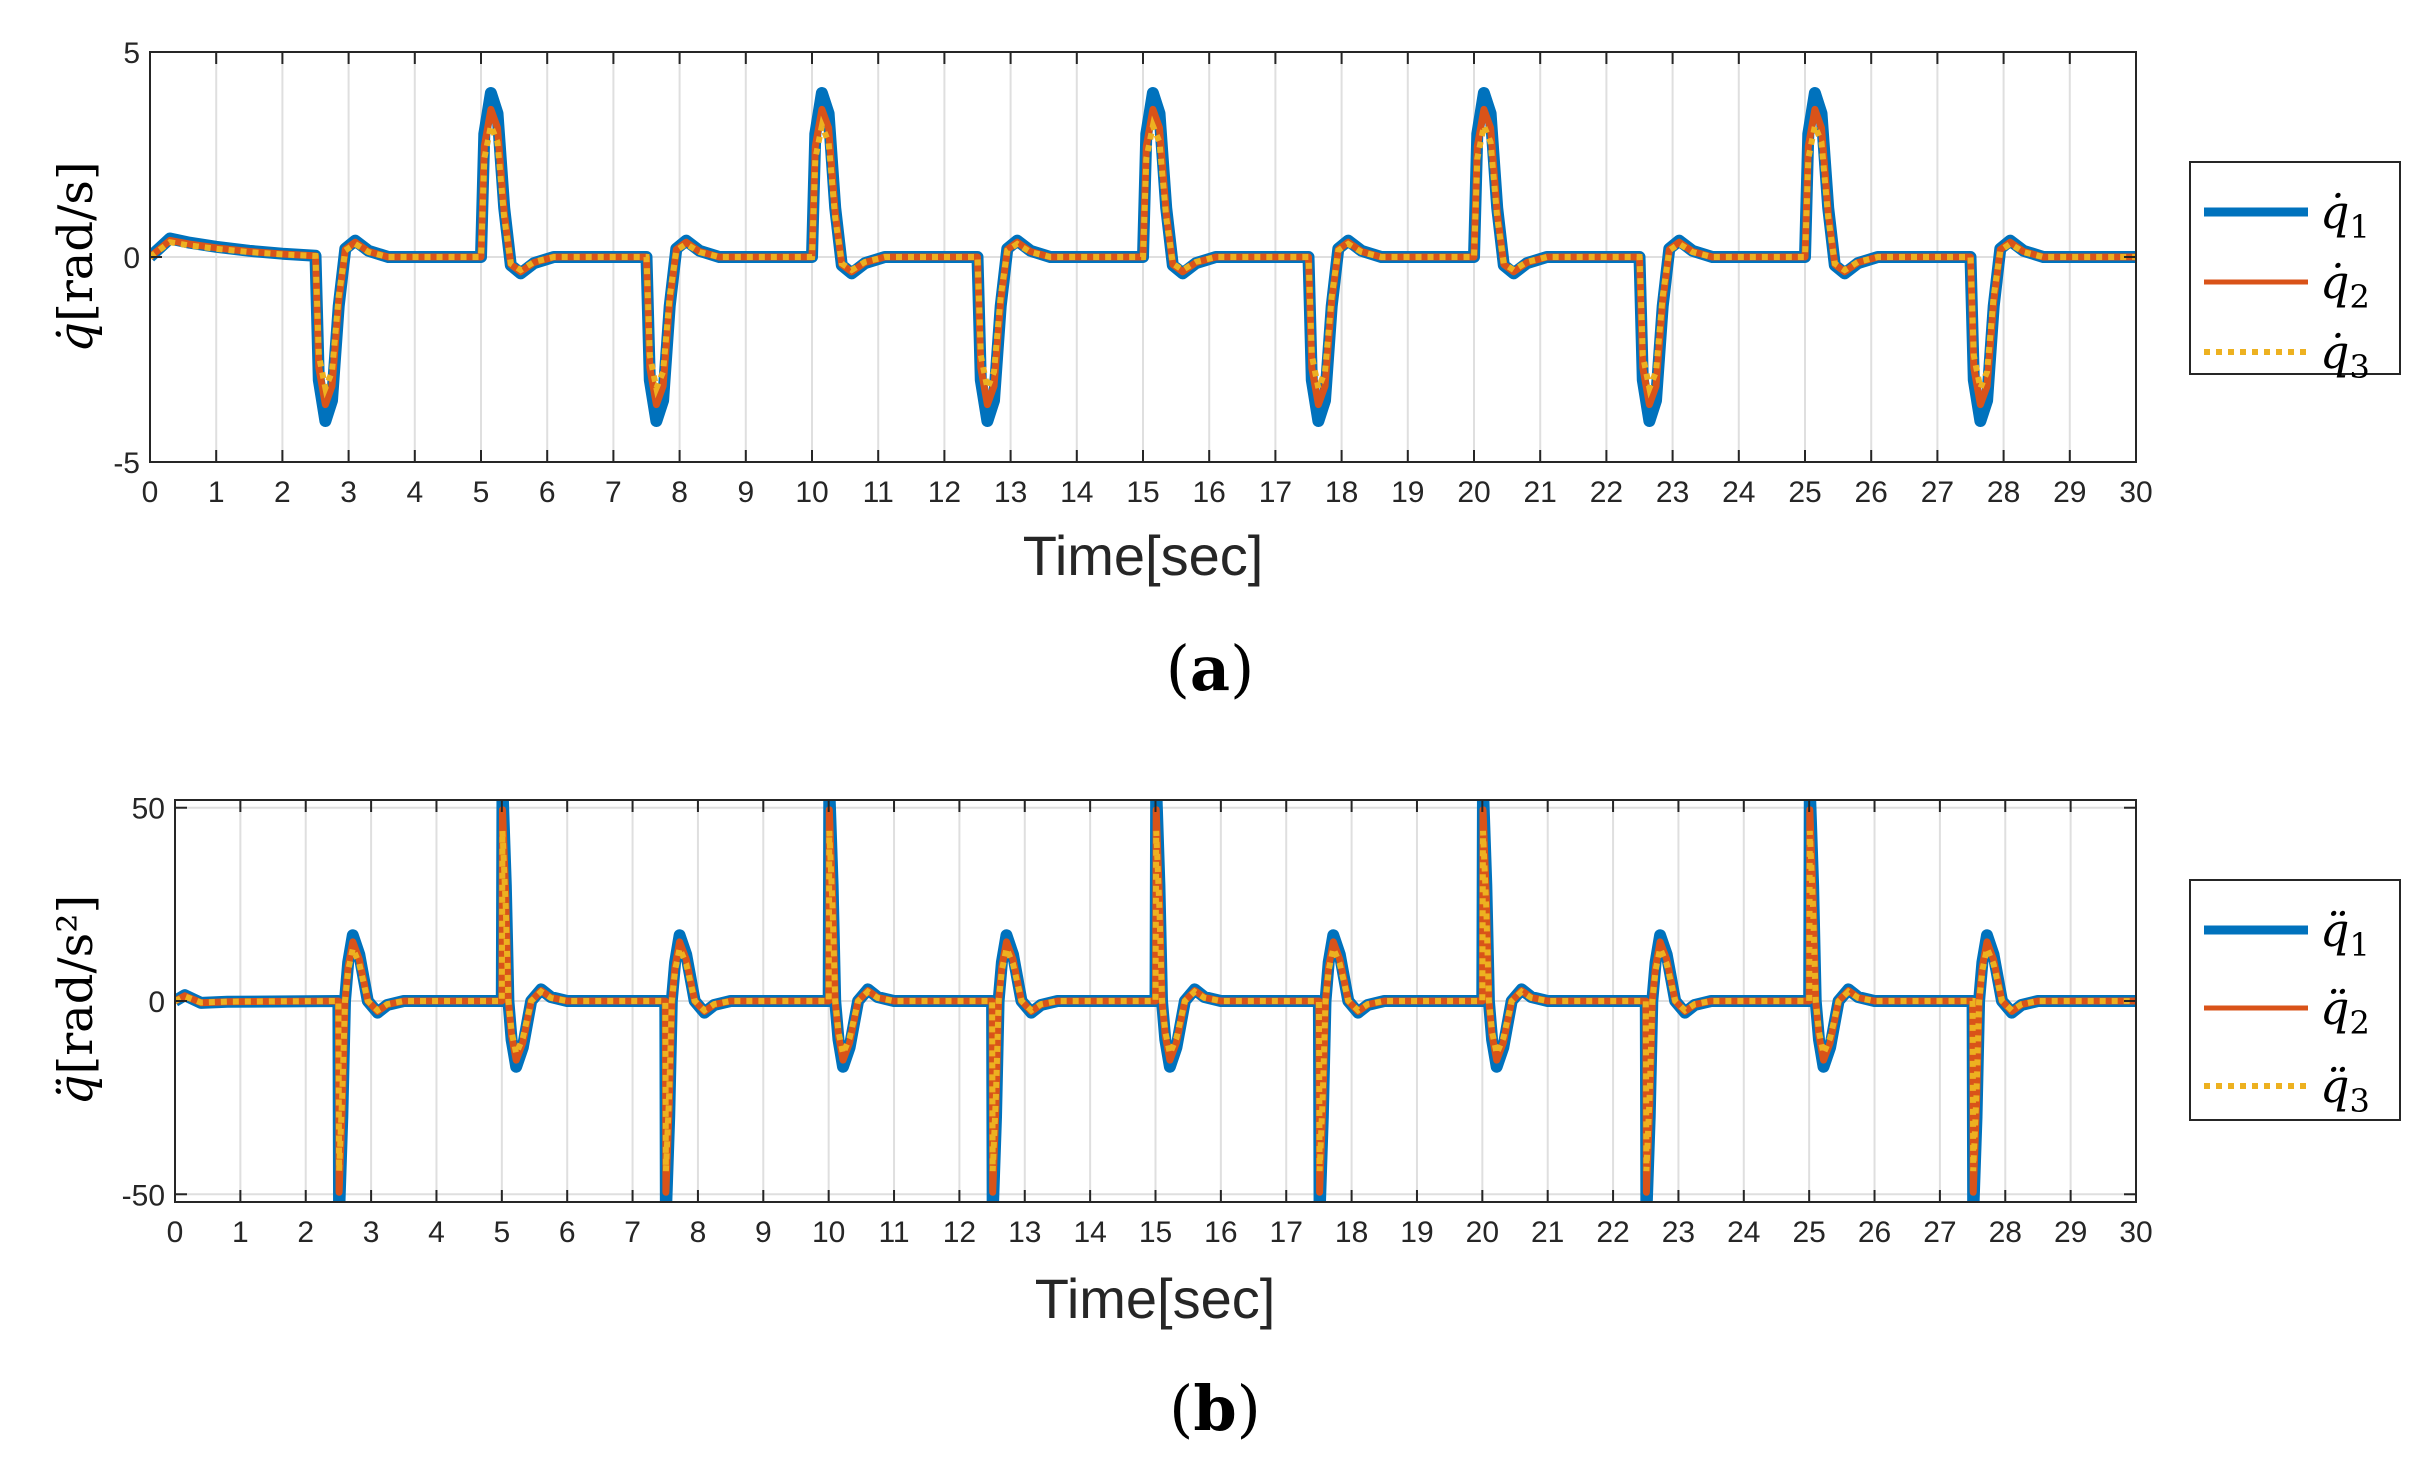 This screenshot has width=2427, height=1467. I want to click on panel-a-caption: (a), so click(1210, 668).